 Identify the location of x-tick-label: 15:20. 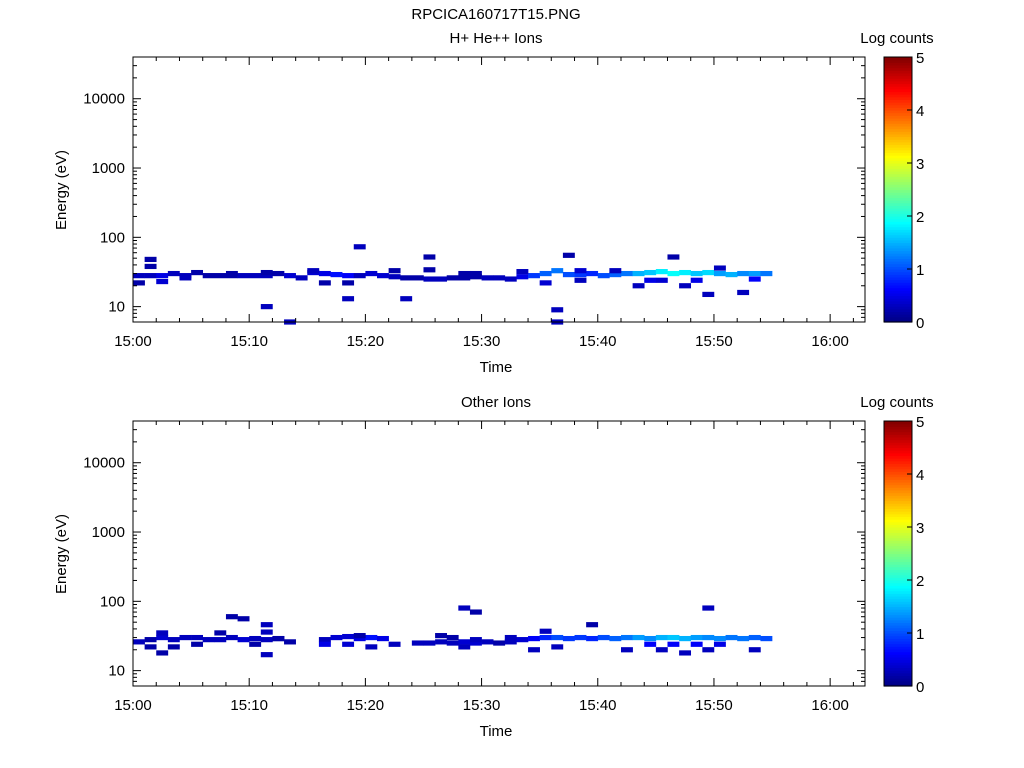
(366, 705).